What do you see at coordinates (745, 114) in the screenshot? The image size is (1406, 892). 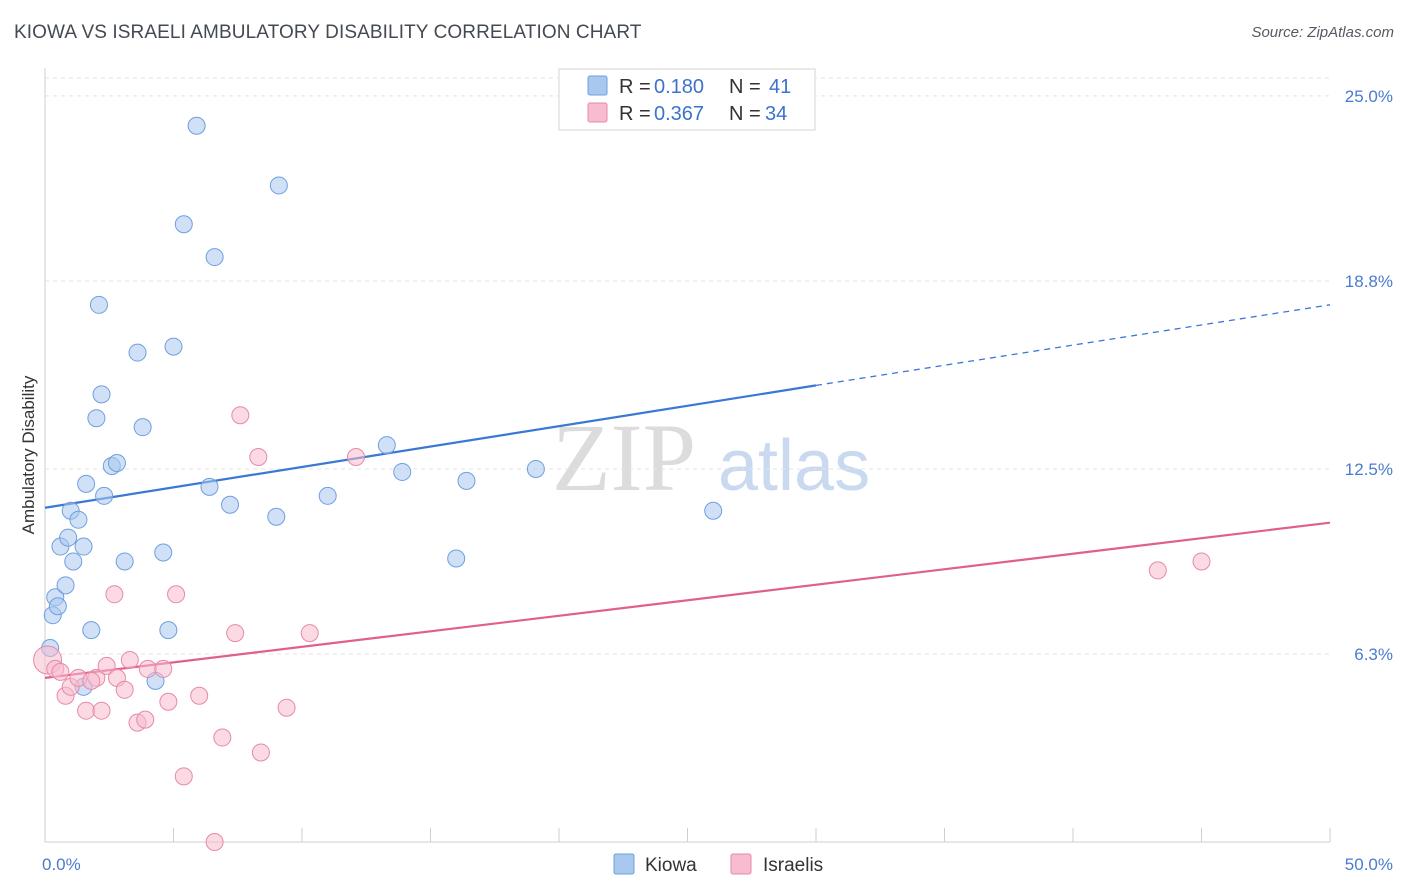 I see `legend-n-label-israelis: N =` at bounding box center [745, 114].